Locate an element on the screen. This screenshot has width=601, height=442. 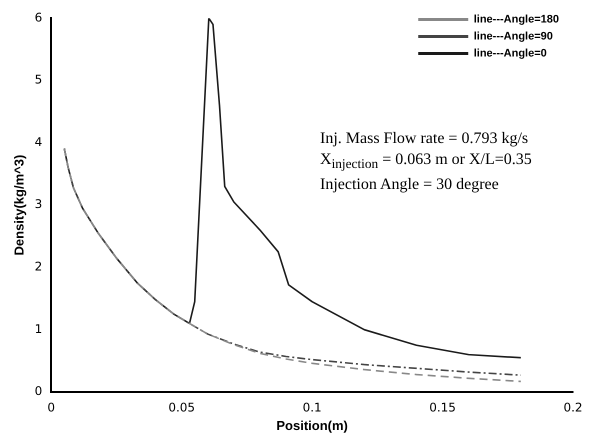
annotation: Injection Angle = 30 degree is located at coordinates (410, 185).